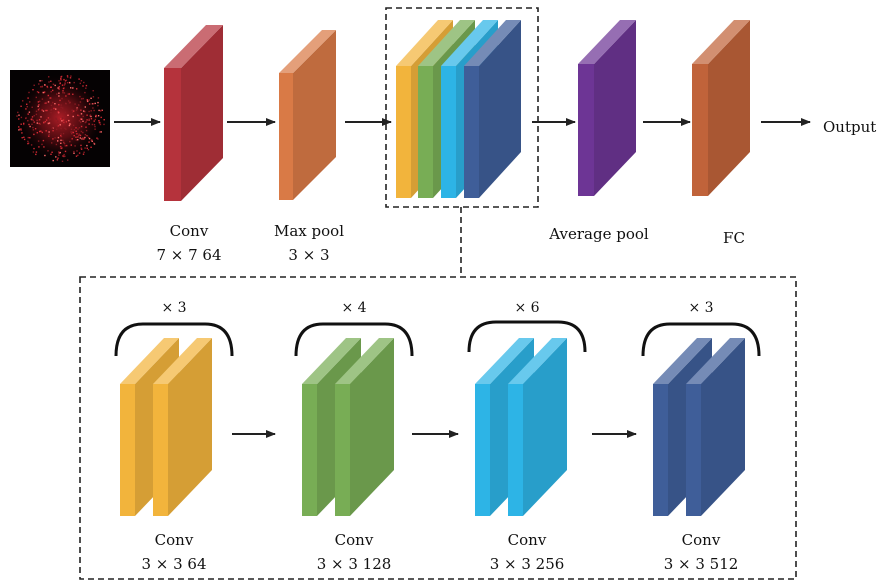 The image size is (879, 583). I want to click on stage-3-params: 3 × 3 256, so click(527, 564).